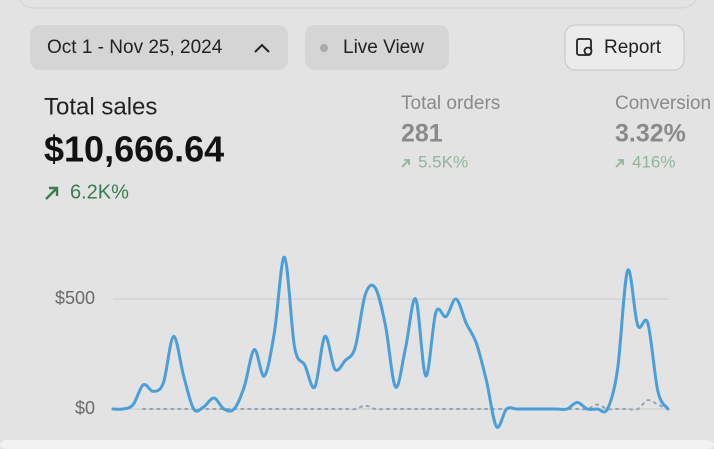 The image size is (714, 449). What do you see at coordinates (324, 48) in the screenshot?
I see `status-dot` at bounding box center [324, 48].